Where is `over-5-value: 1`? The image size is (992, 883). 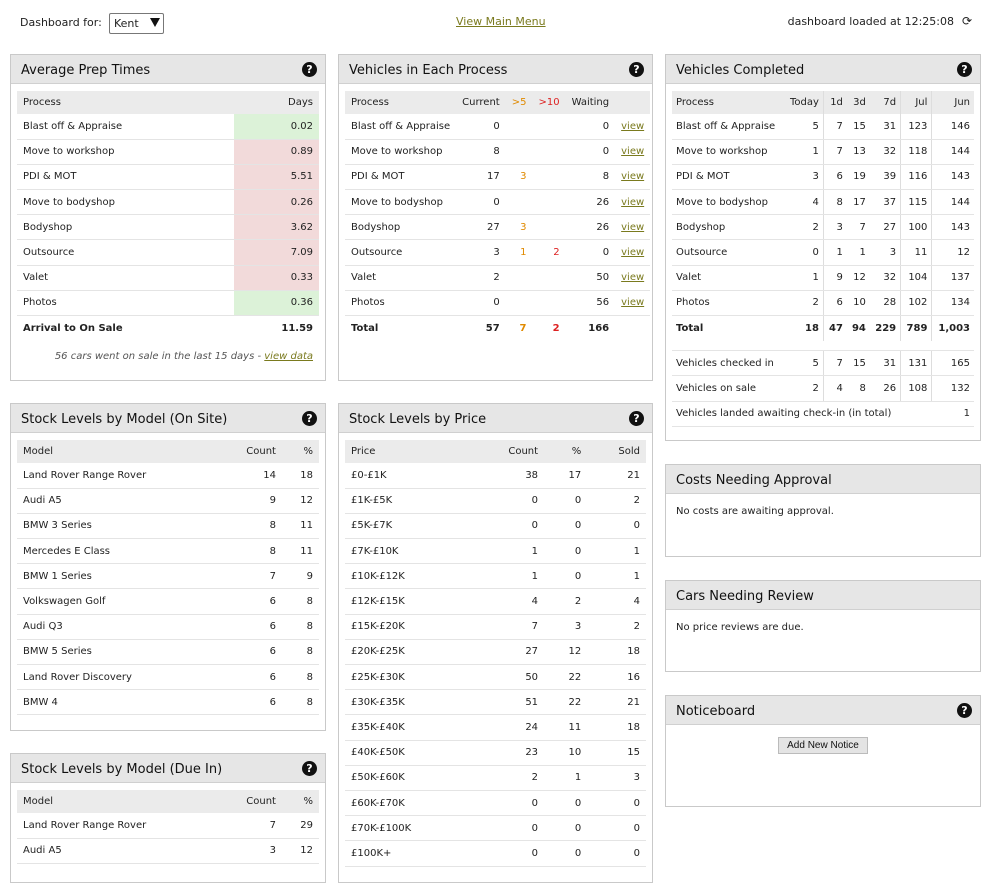 over-5-value: 1 is located at coordinates (519, 252).